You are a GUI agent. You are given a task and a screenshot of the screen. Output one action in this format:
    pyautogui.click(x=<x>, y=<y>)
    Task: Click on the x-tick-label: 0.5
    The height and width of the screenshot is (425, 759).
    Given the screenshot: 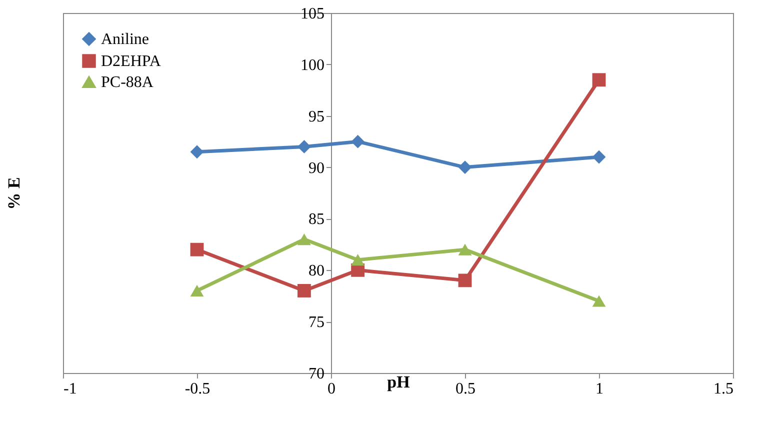 What is the action you would take?
    pyautogui.click(x=466, y=389)
    